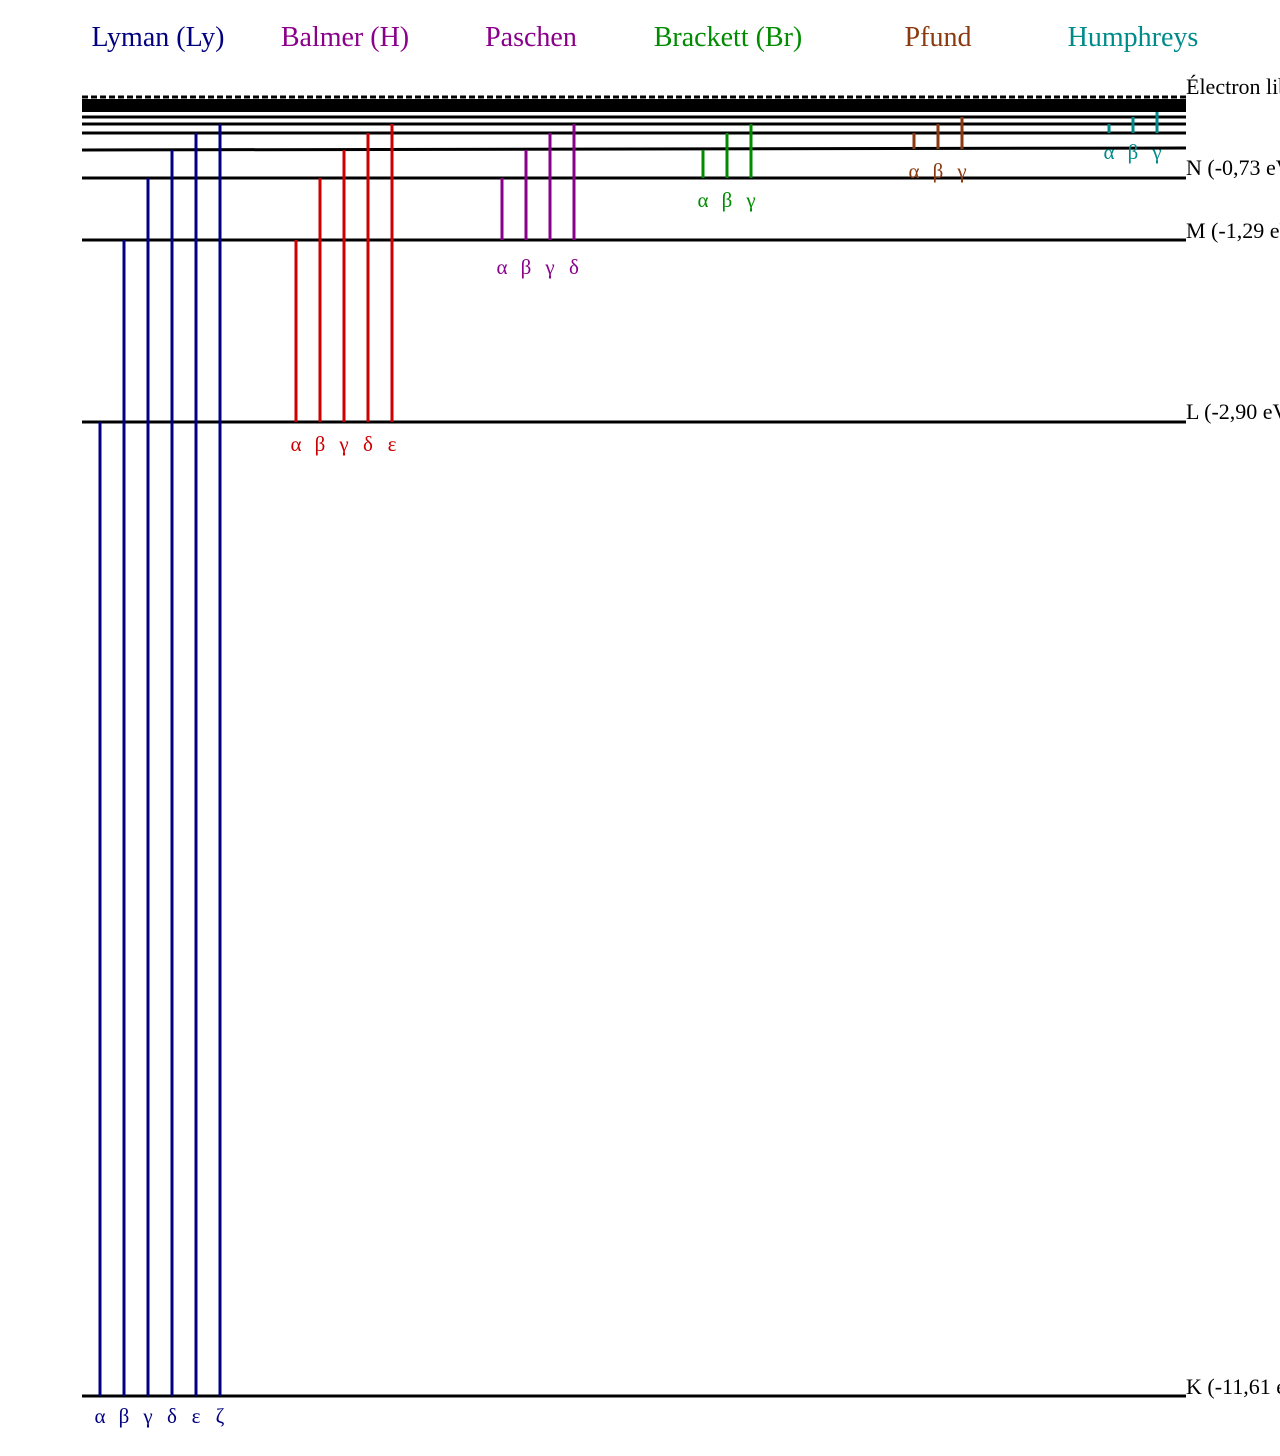  I want to click on lyman-label: α, so click(99, 1416).